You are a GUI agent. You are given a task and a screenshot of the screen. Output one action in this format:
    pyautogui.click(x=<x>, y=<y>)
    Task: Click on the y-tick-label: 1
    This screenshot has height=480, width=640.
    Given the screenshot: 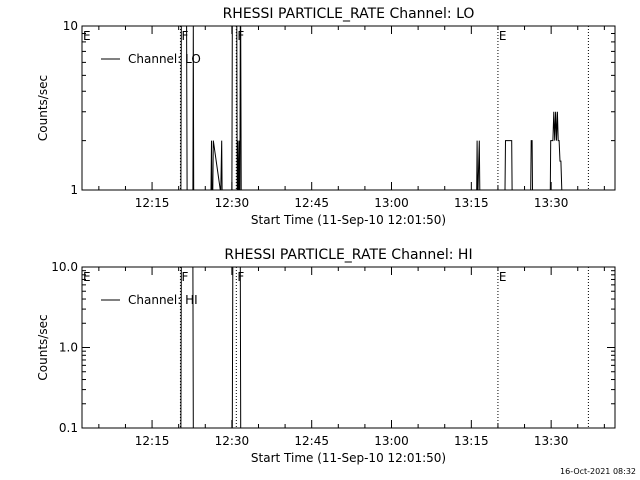 What is the action you would take?
    pyautogui.click(x=74, y=190)
    